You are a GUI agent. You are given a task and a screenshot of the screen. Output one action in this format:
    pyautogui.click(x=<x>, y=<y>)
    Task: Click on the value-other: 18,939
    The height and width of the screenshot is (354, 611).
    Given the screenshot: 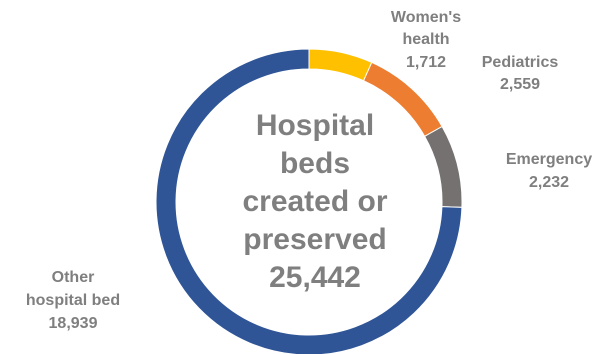 What is the action you would take?
    pyautogui.click(x=73, y=323)
    